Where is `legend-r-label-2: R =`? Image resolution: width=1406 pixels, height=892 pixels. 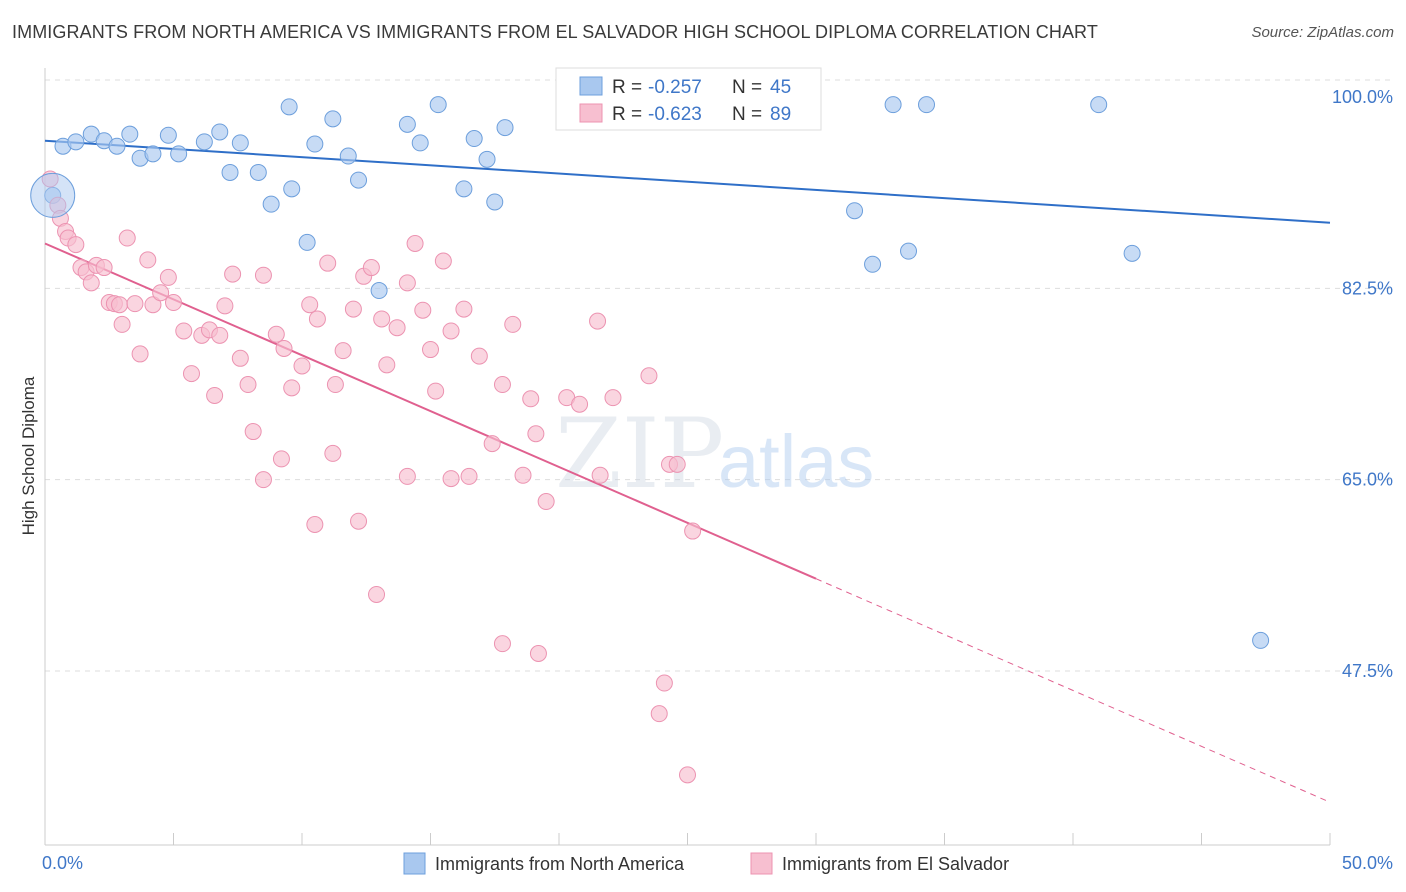
legend-r-label-2: R = is located at coordinates (627, 114).